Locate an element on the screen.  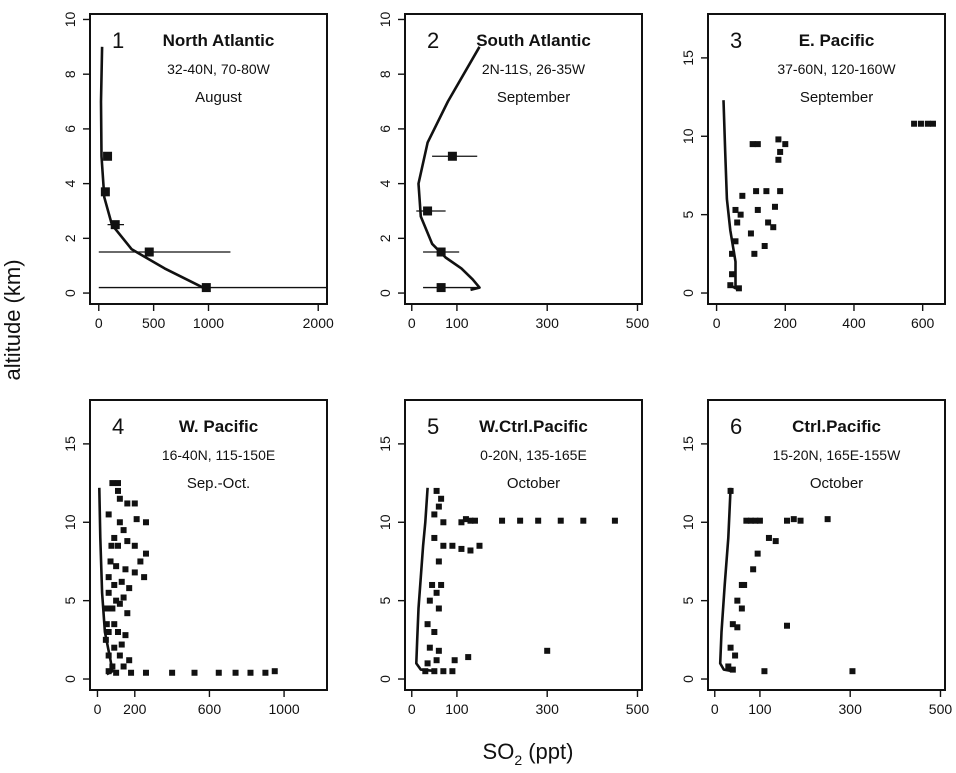
x-axis-label-unit: (ppt) is located at coordinates (547, 751).